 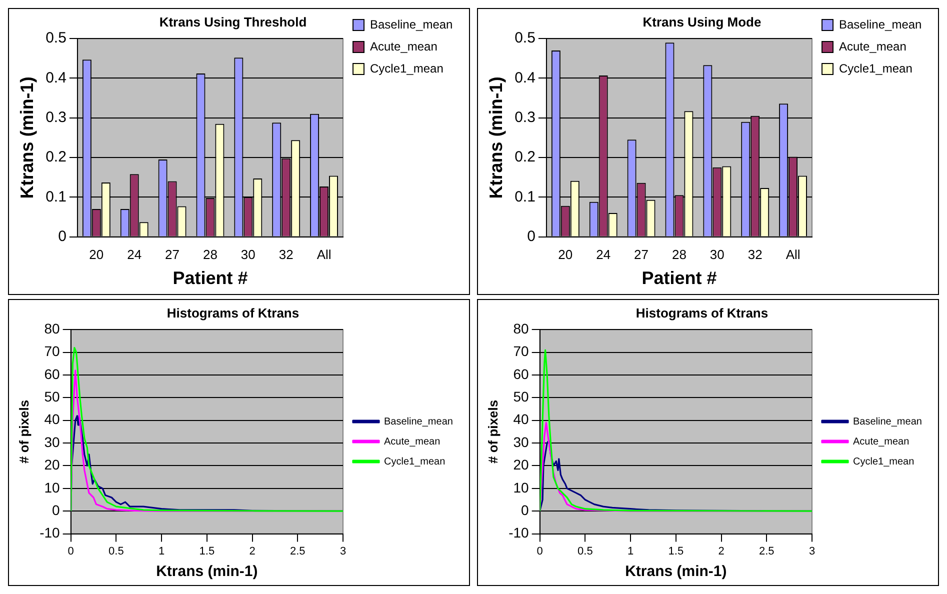 What do you see at coordinates (233, 22) in the screenshot?
I see `chart-title: Ktrans Using Threshold` at bounding box center [233, 22].